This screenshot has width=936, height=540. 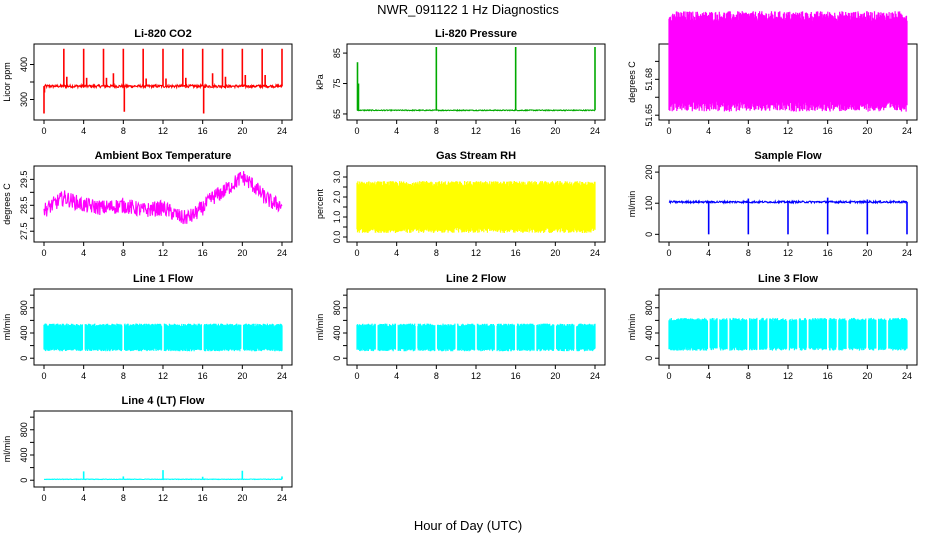 I want to click on panel-8-ytick-label: 800, so click(x=649, y=307).